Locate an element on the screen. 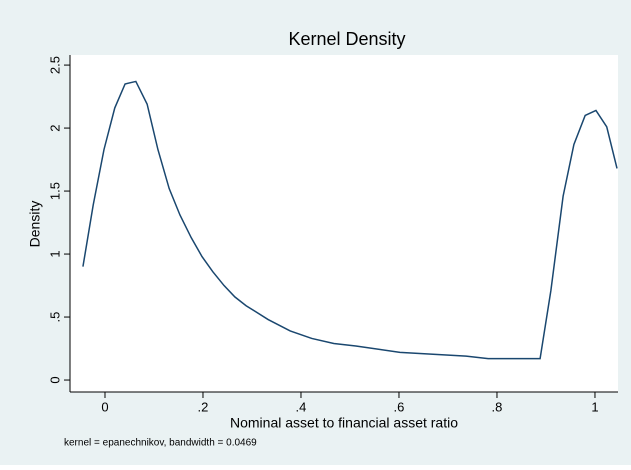  y-tick-label: 1 is located at coordinates (54, 253).